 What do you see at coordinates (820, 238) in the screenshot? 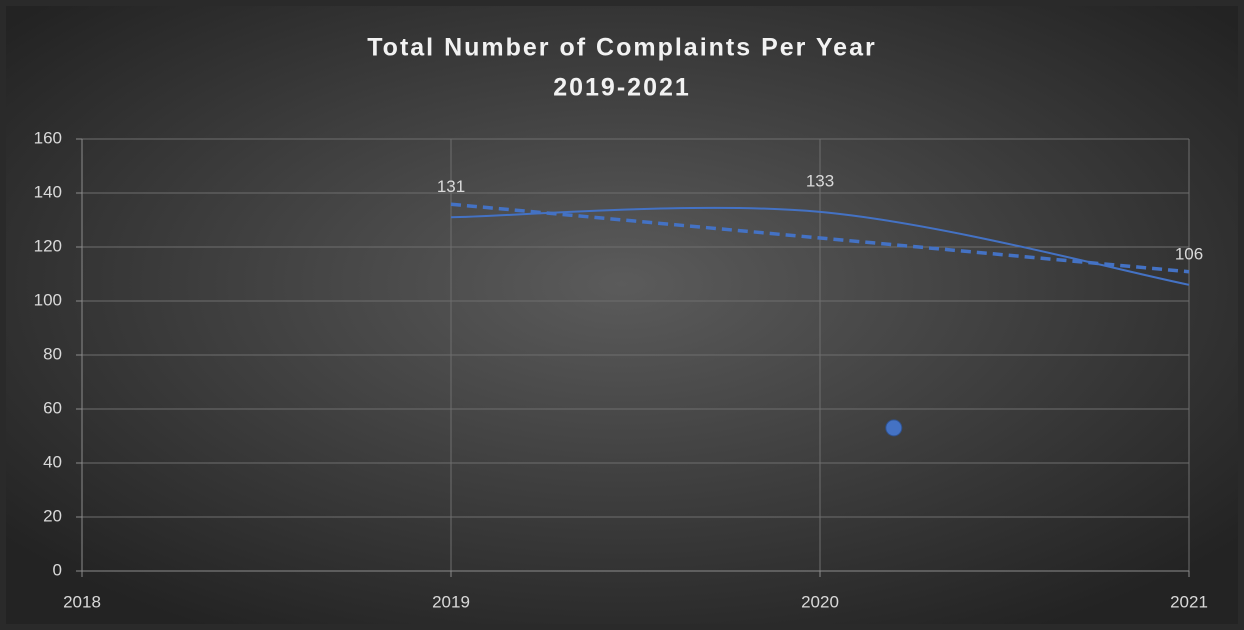
I see `trendline` at bounding box center [820, 238].